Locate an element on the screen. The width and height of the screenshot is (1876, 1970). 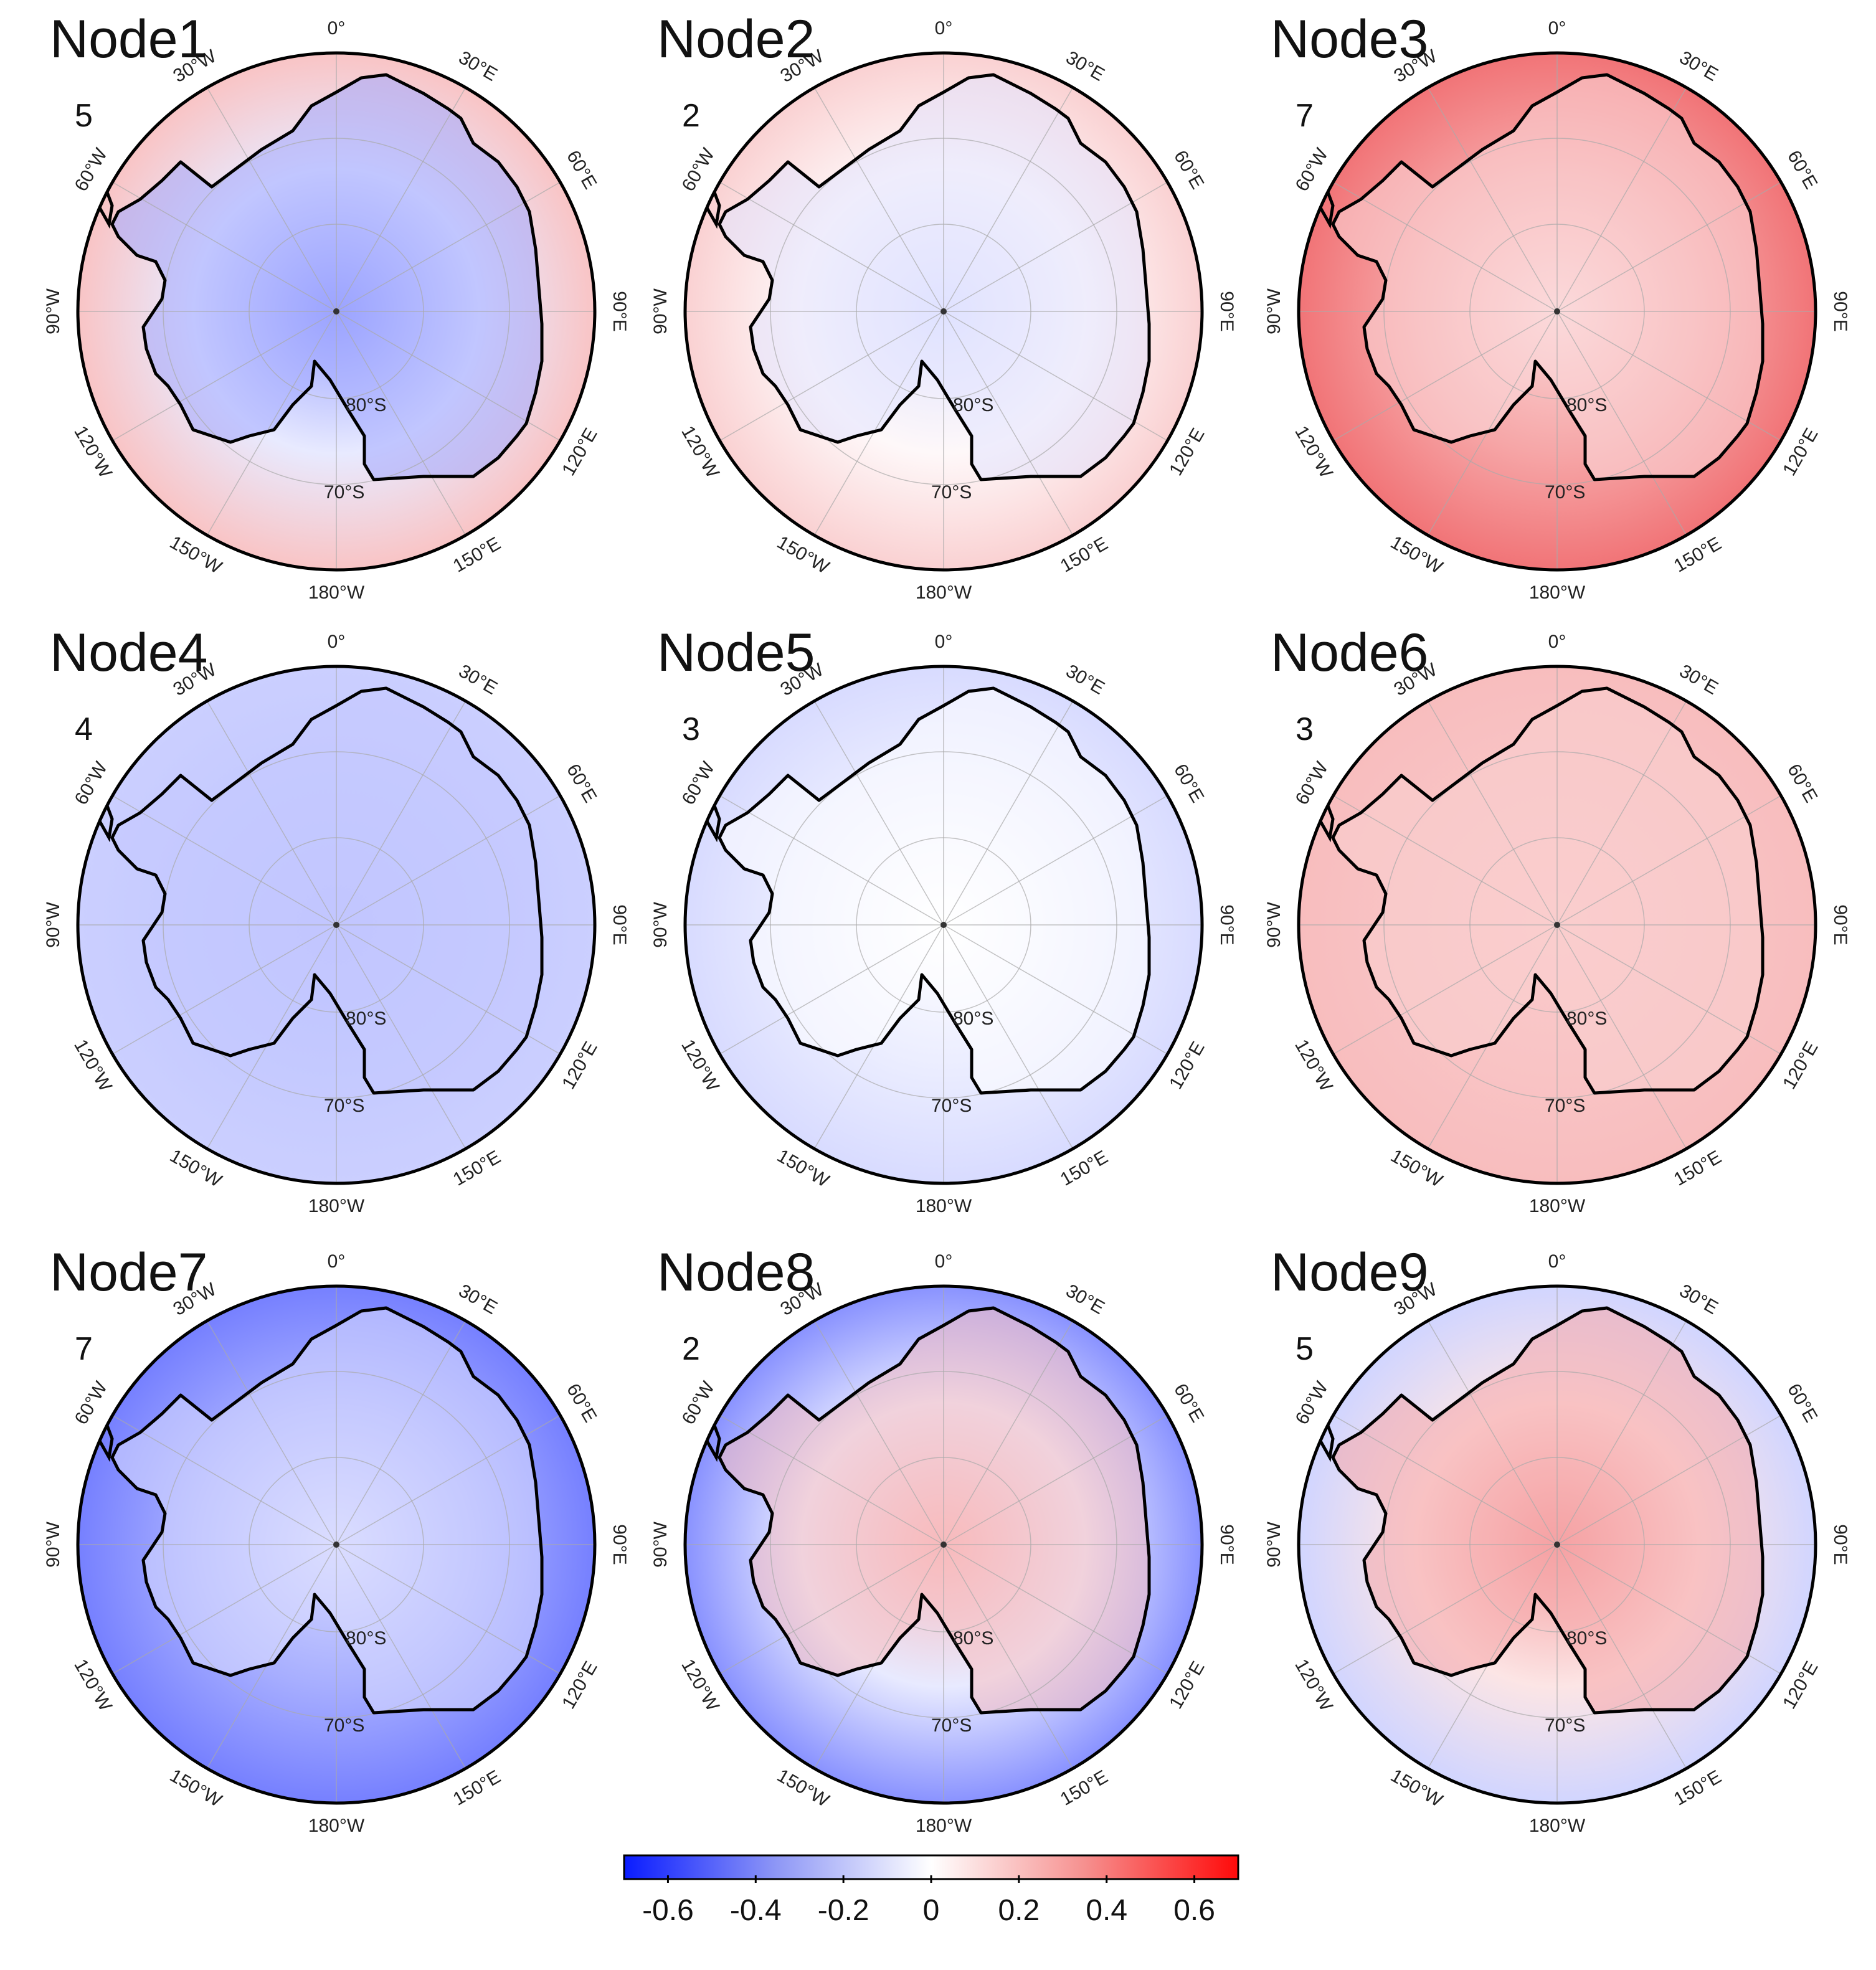
node-title: Node4 is located at coordinates (129, 653).